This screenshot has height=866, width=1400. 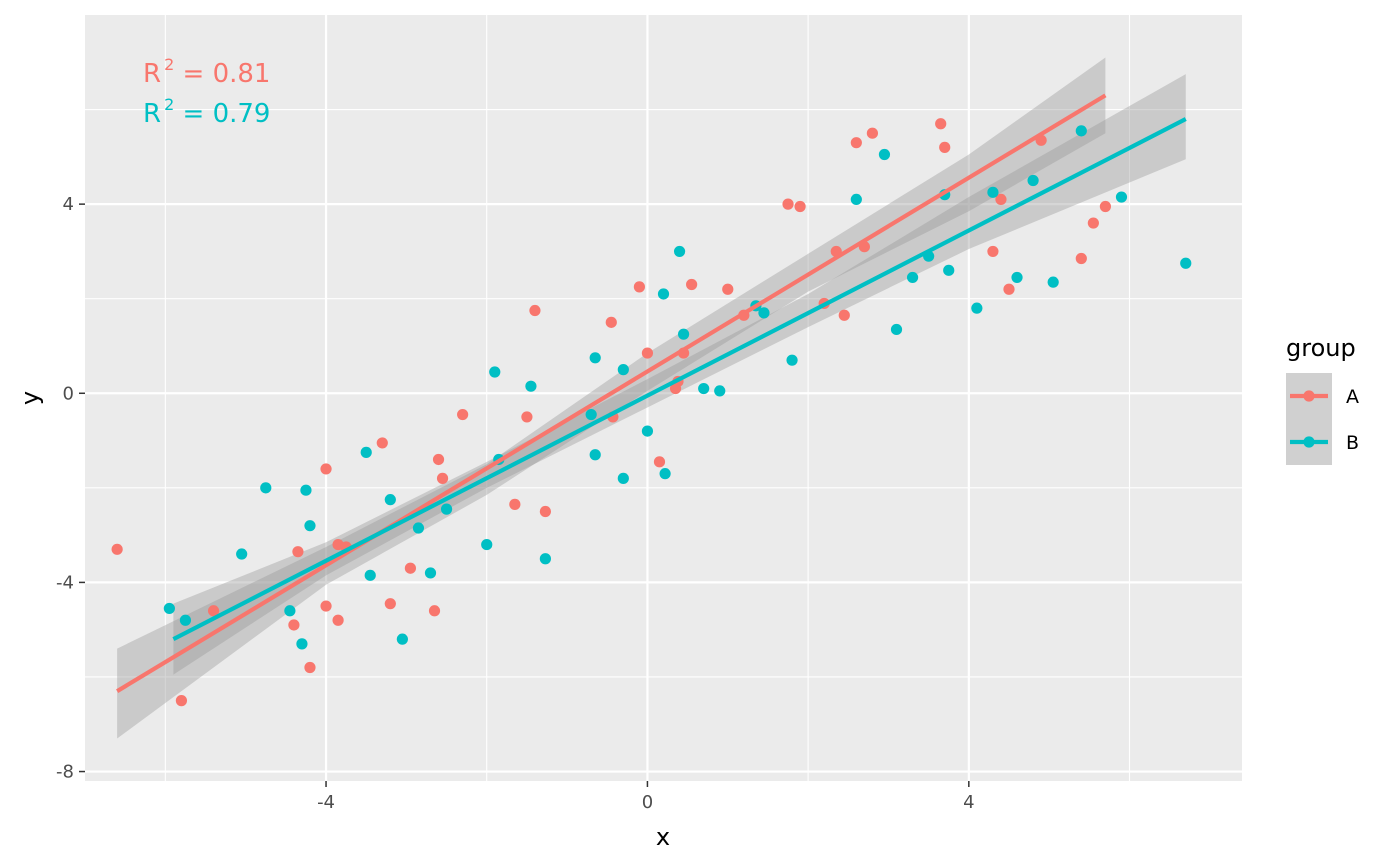 I want to click on y-tick-label: 4, so click(x=68, y=204).